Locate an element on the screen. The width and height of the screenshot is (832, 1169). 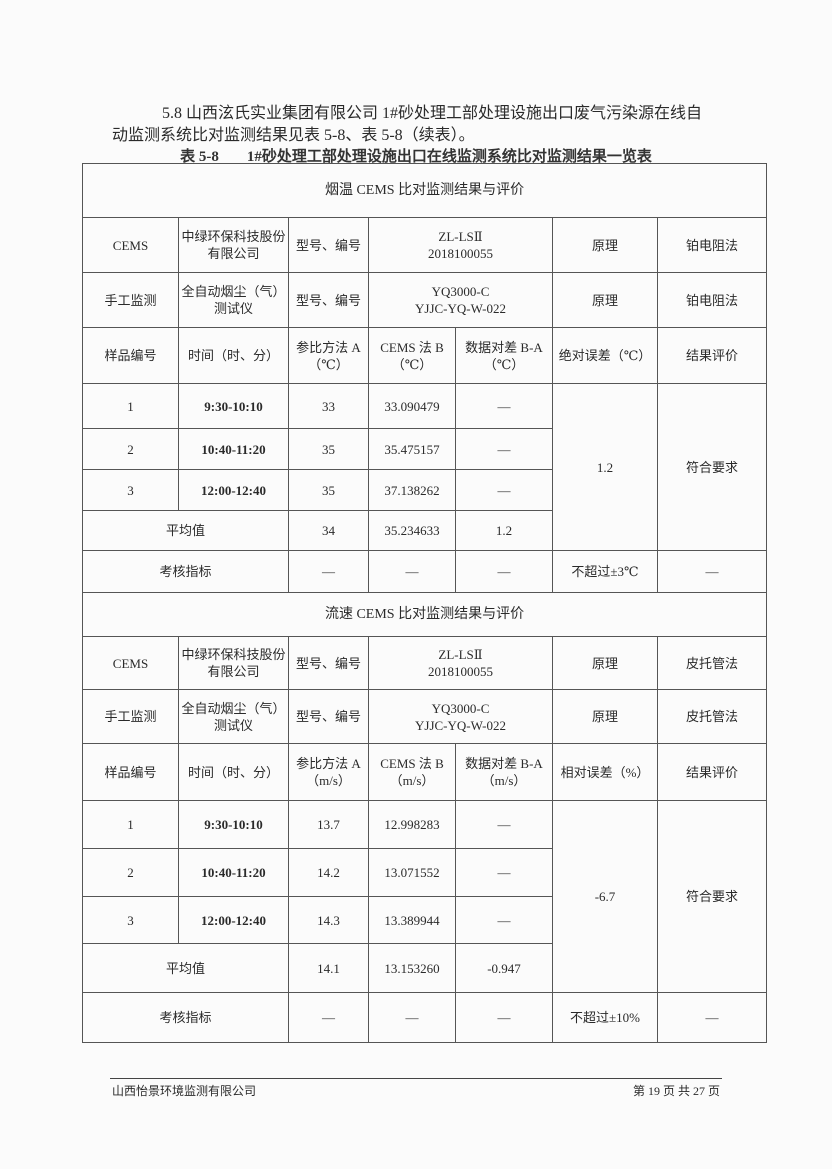
table-row: 烟温 CEMS 比对监测结果与评价 is located at coordinates (424, 190).